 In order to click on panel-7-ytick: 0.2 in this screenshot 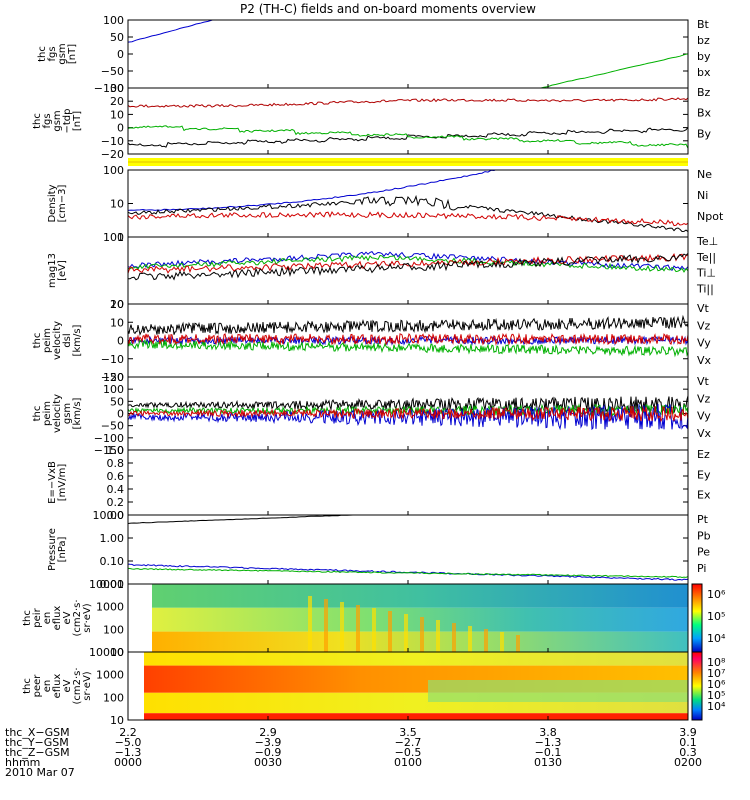, I will do `click(116, 502)`.